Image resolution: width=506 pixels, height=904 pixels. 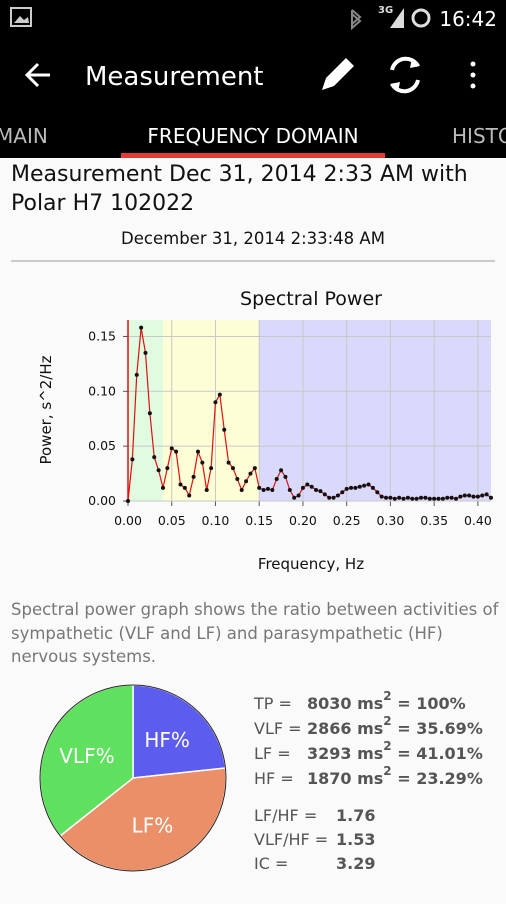 I want to click on ratio-value: 3.29, so click(x=355, y=863).